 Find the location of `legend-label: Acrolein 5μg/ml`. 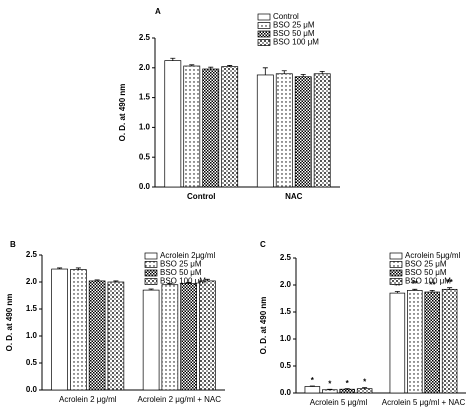

legend-label: Acrolein 5μg/ml is located at coordinates (433, 255).